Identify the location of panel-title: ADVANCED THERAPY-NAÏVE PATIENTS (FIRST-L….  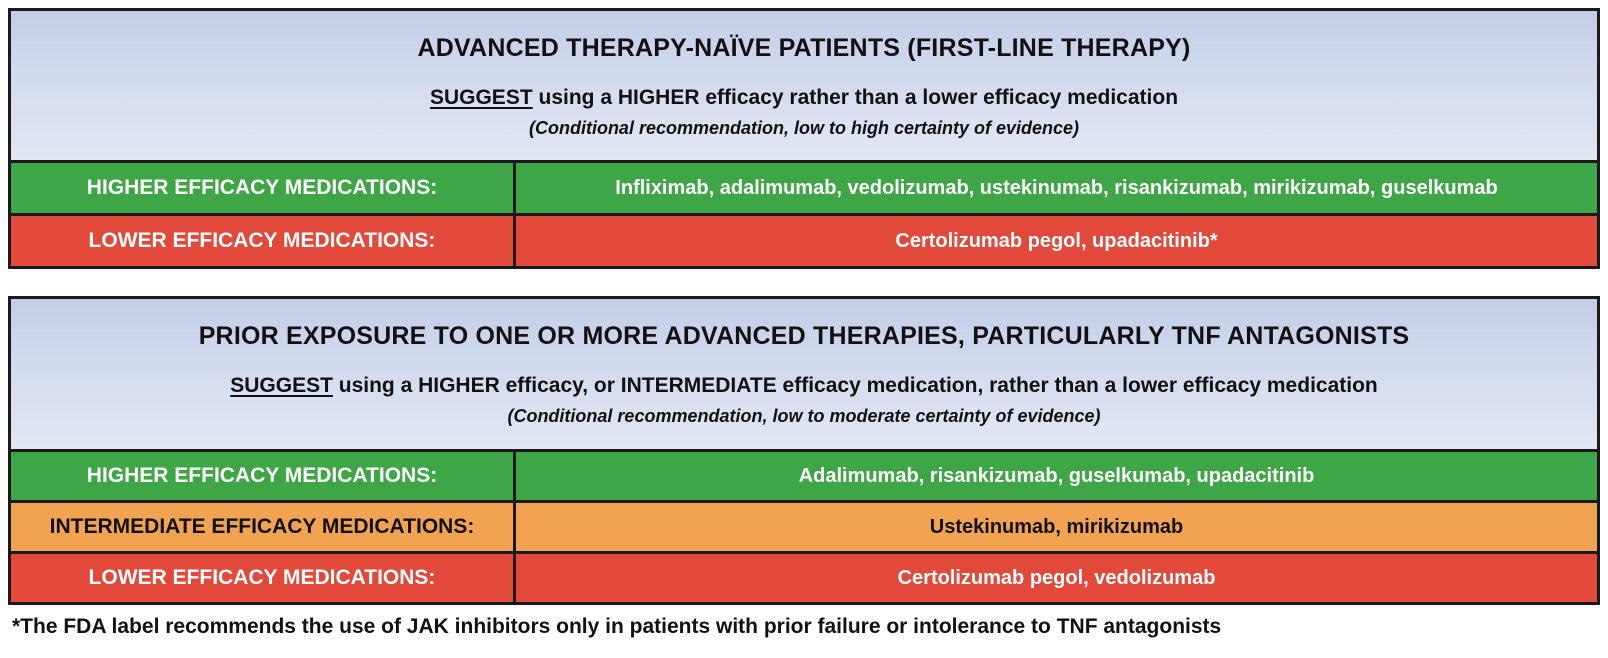
(804, 48).